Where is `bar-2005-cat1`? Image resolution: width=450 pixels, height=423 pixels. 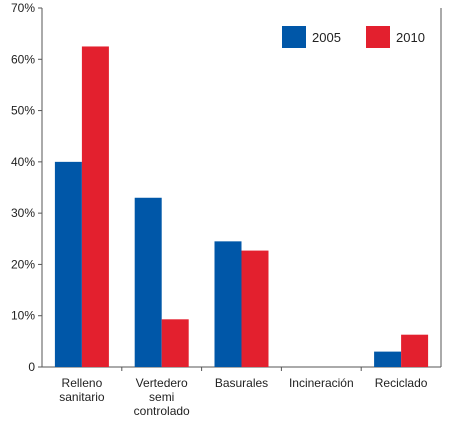 bar-2005-cat1 is located at coordinates (148, 282).